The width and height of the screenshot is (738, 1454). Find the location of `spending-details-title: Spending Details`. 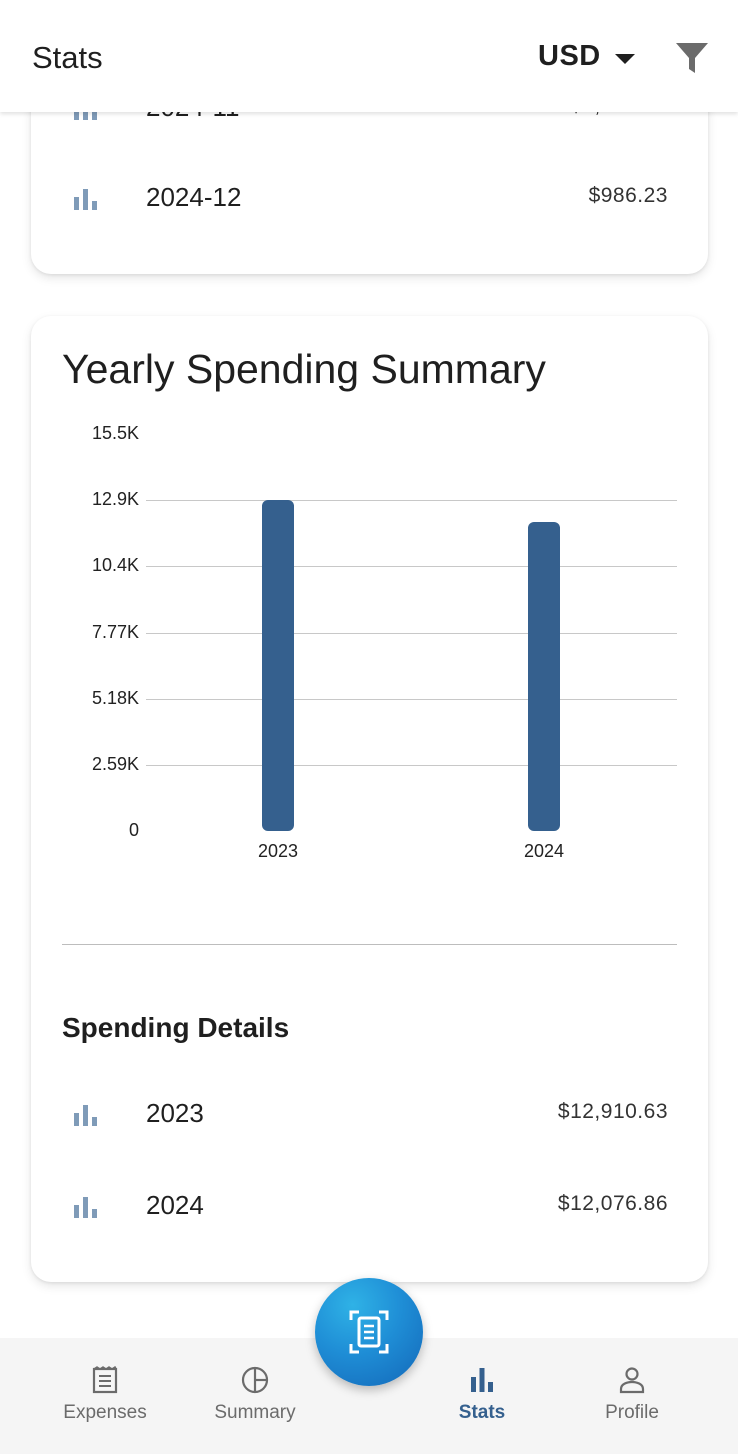

spending-details-title: Spending Details is located at coordinates (176, 1027).